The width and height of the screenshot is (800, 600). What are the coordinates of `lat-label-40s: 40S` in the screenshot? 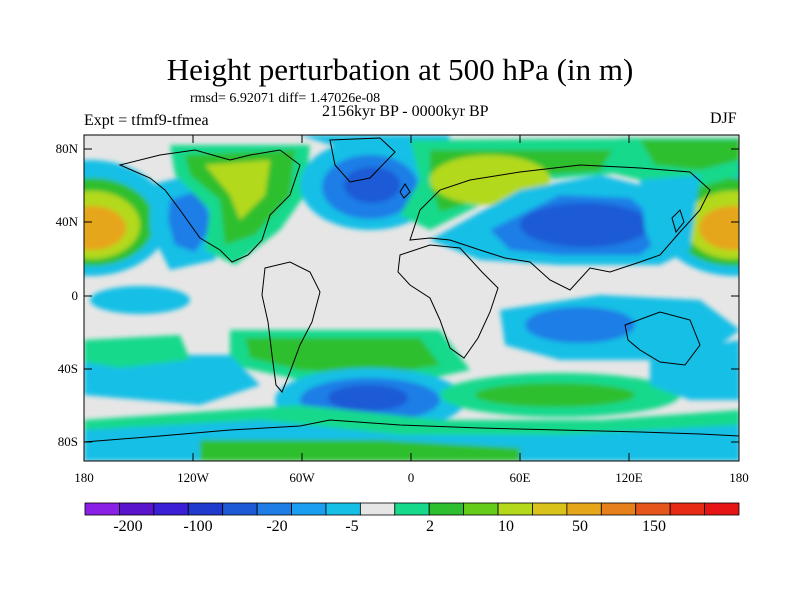 It's located at (67, 368).